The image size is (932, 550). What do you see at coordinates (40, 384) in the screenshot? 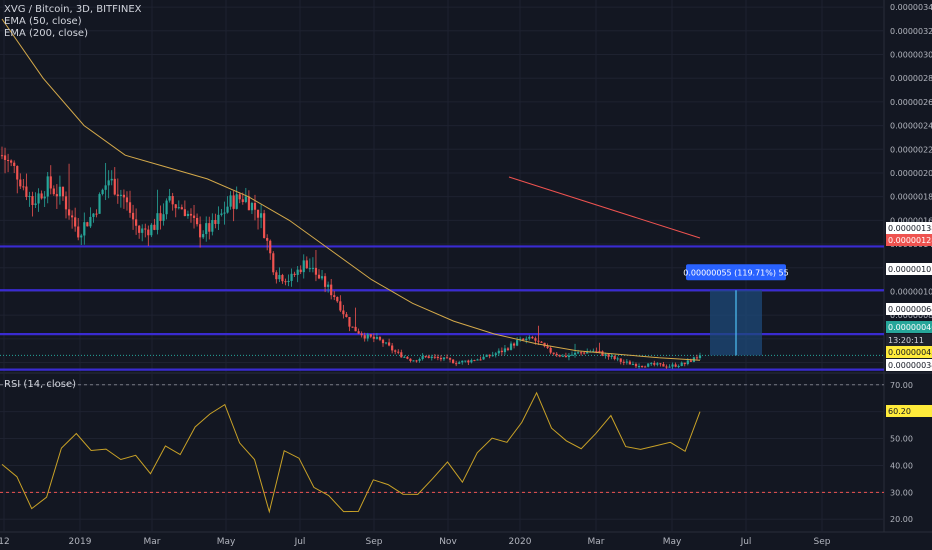
I see `rsi-legend: RSI (14, close)` at bounding box center [40, 384].